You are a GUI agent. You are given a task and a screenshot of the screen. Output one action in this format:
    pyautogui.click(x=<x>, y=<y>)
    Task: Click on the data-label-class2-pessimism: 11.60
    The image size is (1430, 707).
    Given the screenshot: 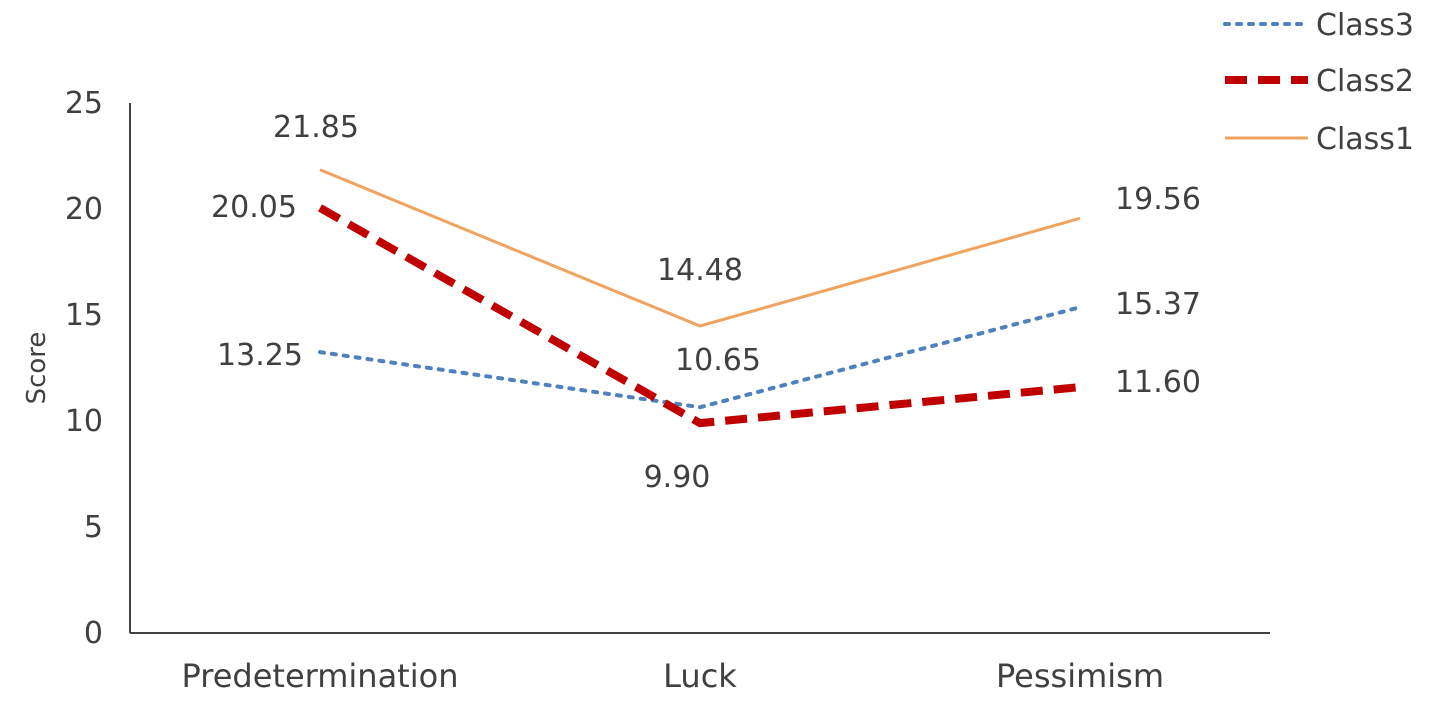 What is the action you would take?
    pyautogui.click(x=1158, y=382)
    